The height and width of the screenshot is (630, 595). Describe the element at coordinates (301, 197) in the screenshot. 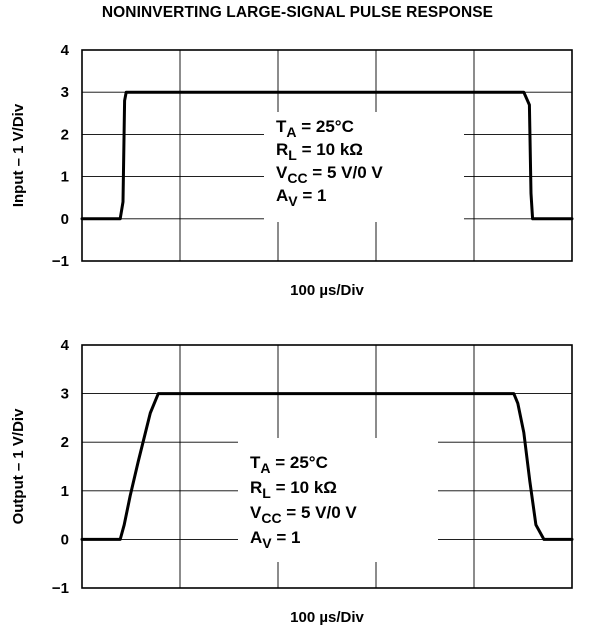

I see `input-annotation-av: AV = 1` at that location.